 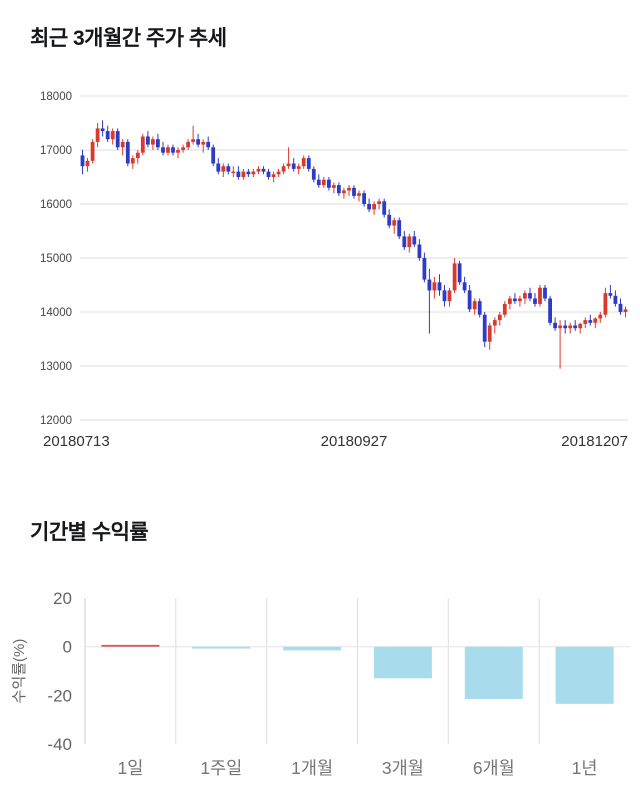 I want to click on y-axis-tick-label: 14000, so click(x=56, y=313).